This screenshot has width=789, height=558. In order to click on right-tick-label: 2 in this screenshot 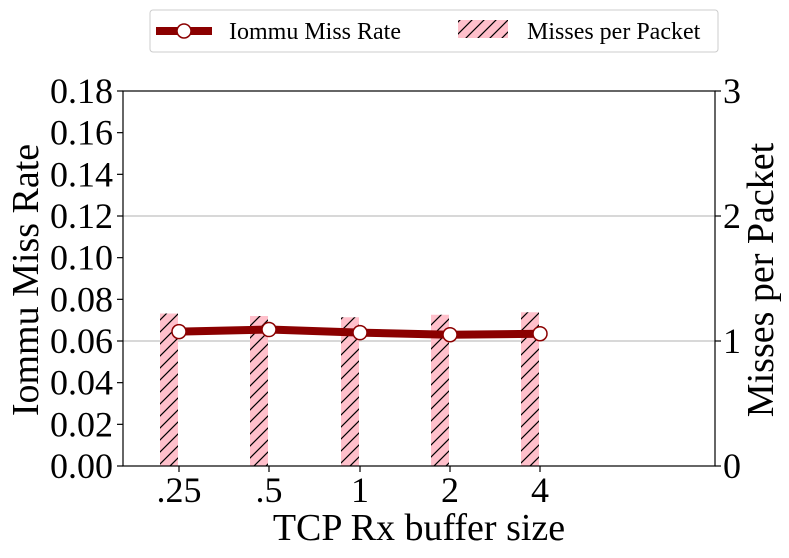, I will do `click(732, 216)`.